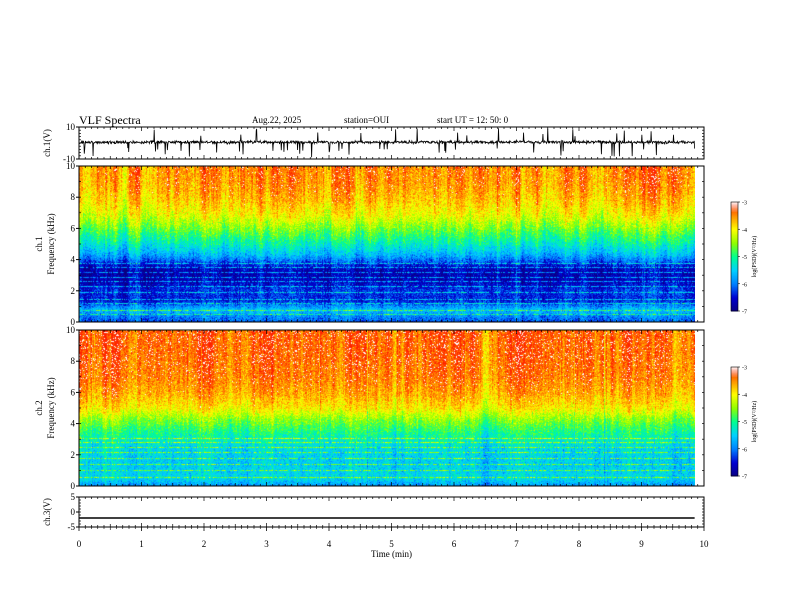  Describe the element at coordinates (744, 231) in the screenshot. I see `ch1-spectrogram-colorbar-tick-label: -4` at that location.